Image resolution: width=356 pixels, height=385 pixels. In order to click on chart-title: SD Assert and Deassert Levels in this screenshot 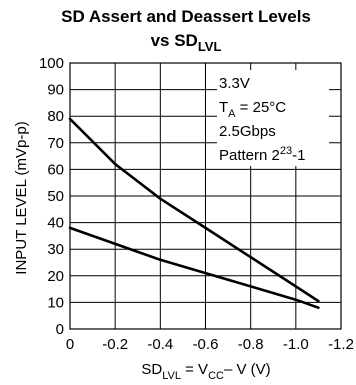, I will do `click(186, 16)`.